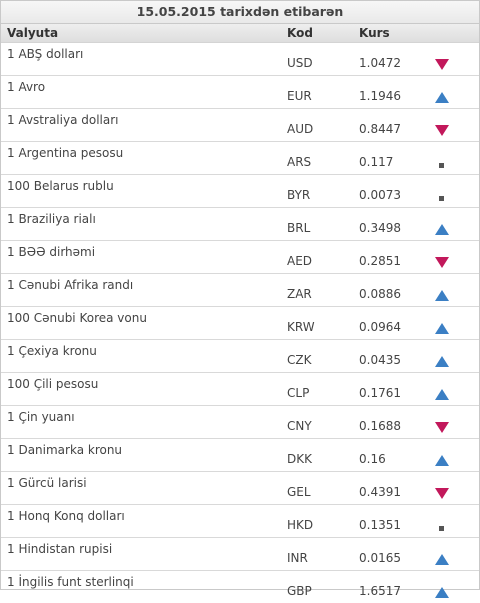 Image resolution: width=480 pixels, height=603 pixels. Describe the element at coordinates (380, 525) in the screenshot. I see `exchange-rate: 0.1351` at that location.